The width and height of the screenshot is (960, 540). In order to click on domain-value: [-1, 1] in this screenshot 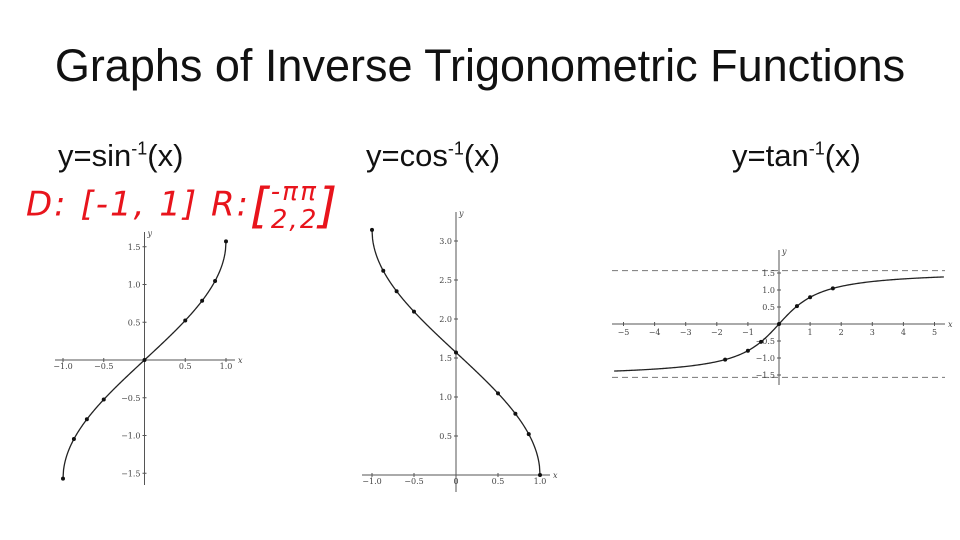, I will do `click(139, 204)`.